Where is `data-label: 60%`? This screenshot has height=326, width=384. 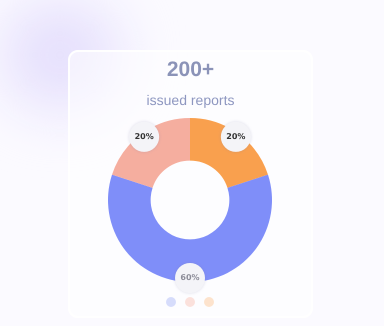 data-label: 60% is located at coordinates (190, 277).